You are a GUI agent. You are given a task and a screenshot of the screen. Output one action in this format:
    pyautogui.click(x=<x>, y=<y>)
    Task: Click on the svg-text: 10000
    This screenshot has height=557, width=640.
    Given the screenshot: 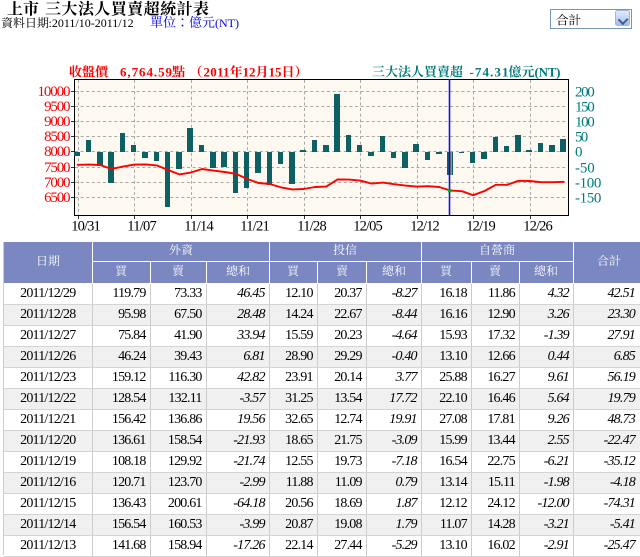 What is the action you would take?
    pyautogui.click(x=54, y=92)
    